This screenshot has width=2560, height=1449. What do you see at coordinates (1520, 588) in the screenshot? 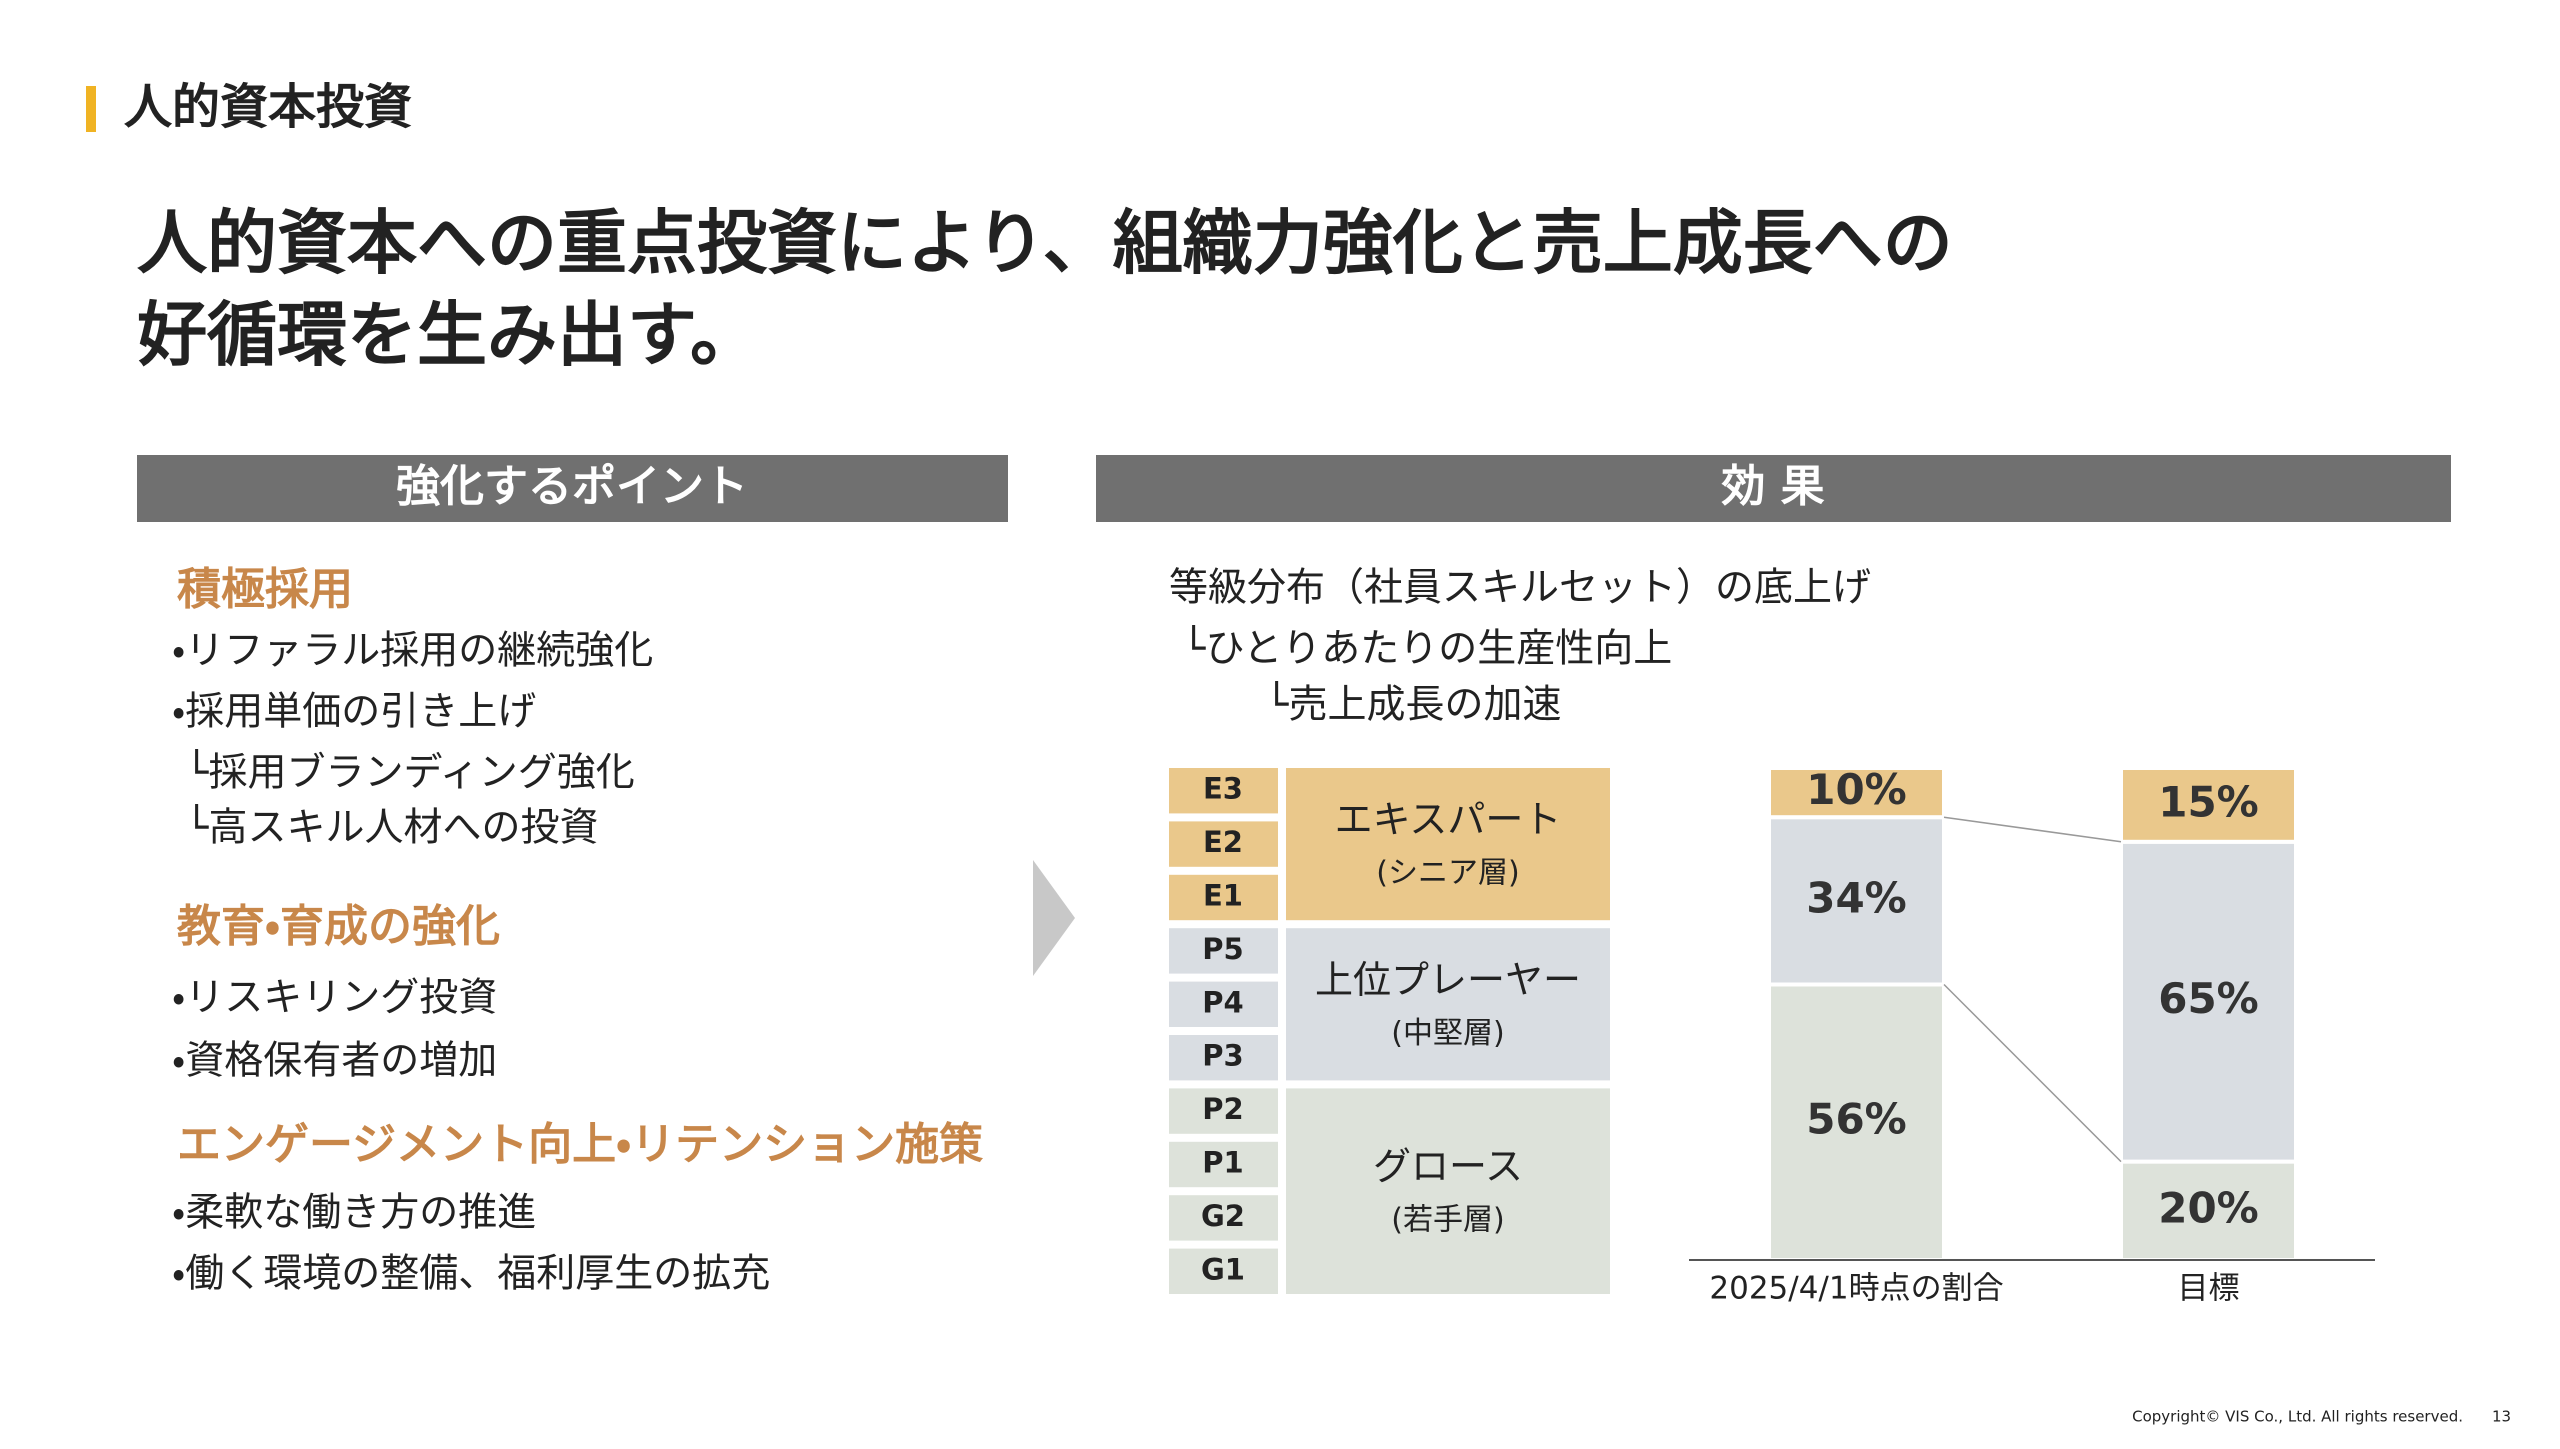
I see `effect-line: 等級分布（社員スキルセット）の底上げ` at bounding box center [1520, 588].